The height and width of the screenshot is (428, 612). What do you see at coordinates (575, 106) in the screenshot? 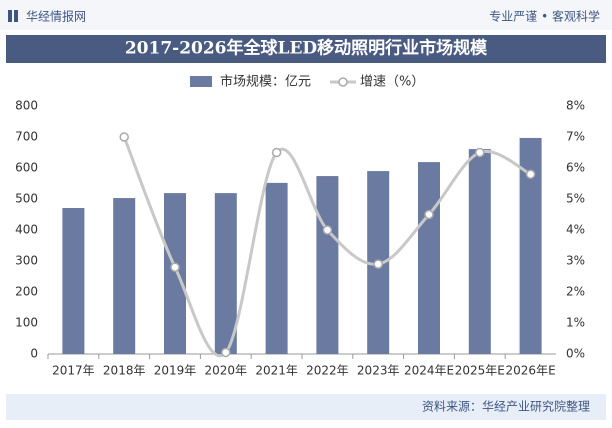
I see `y2-tick-label: 8%` at bounding box center [575, 106].